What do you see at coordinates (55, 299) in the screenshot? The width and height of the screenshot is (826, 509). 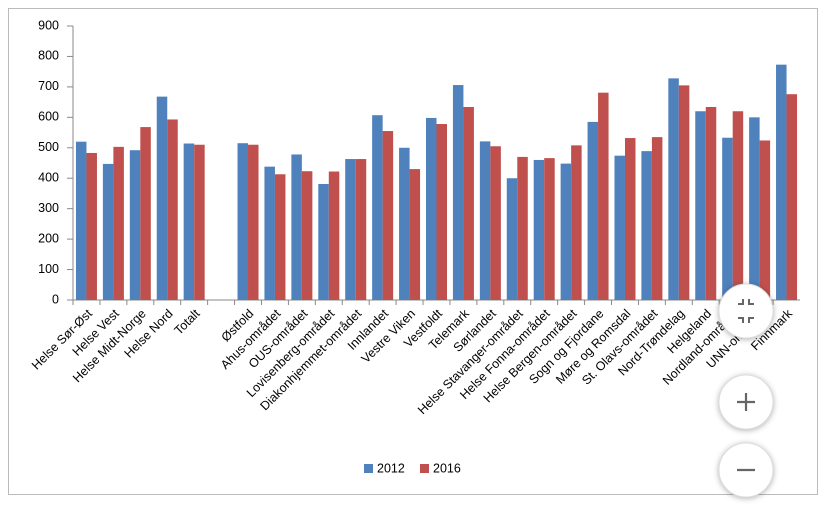 I see `y-tick-label: 0` at bounding box center [55, 299].